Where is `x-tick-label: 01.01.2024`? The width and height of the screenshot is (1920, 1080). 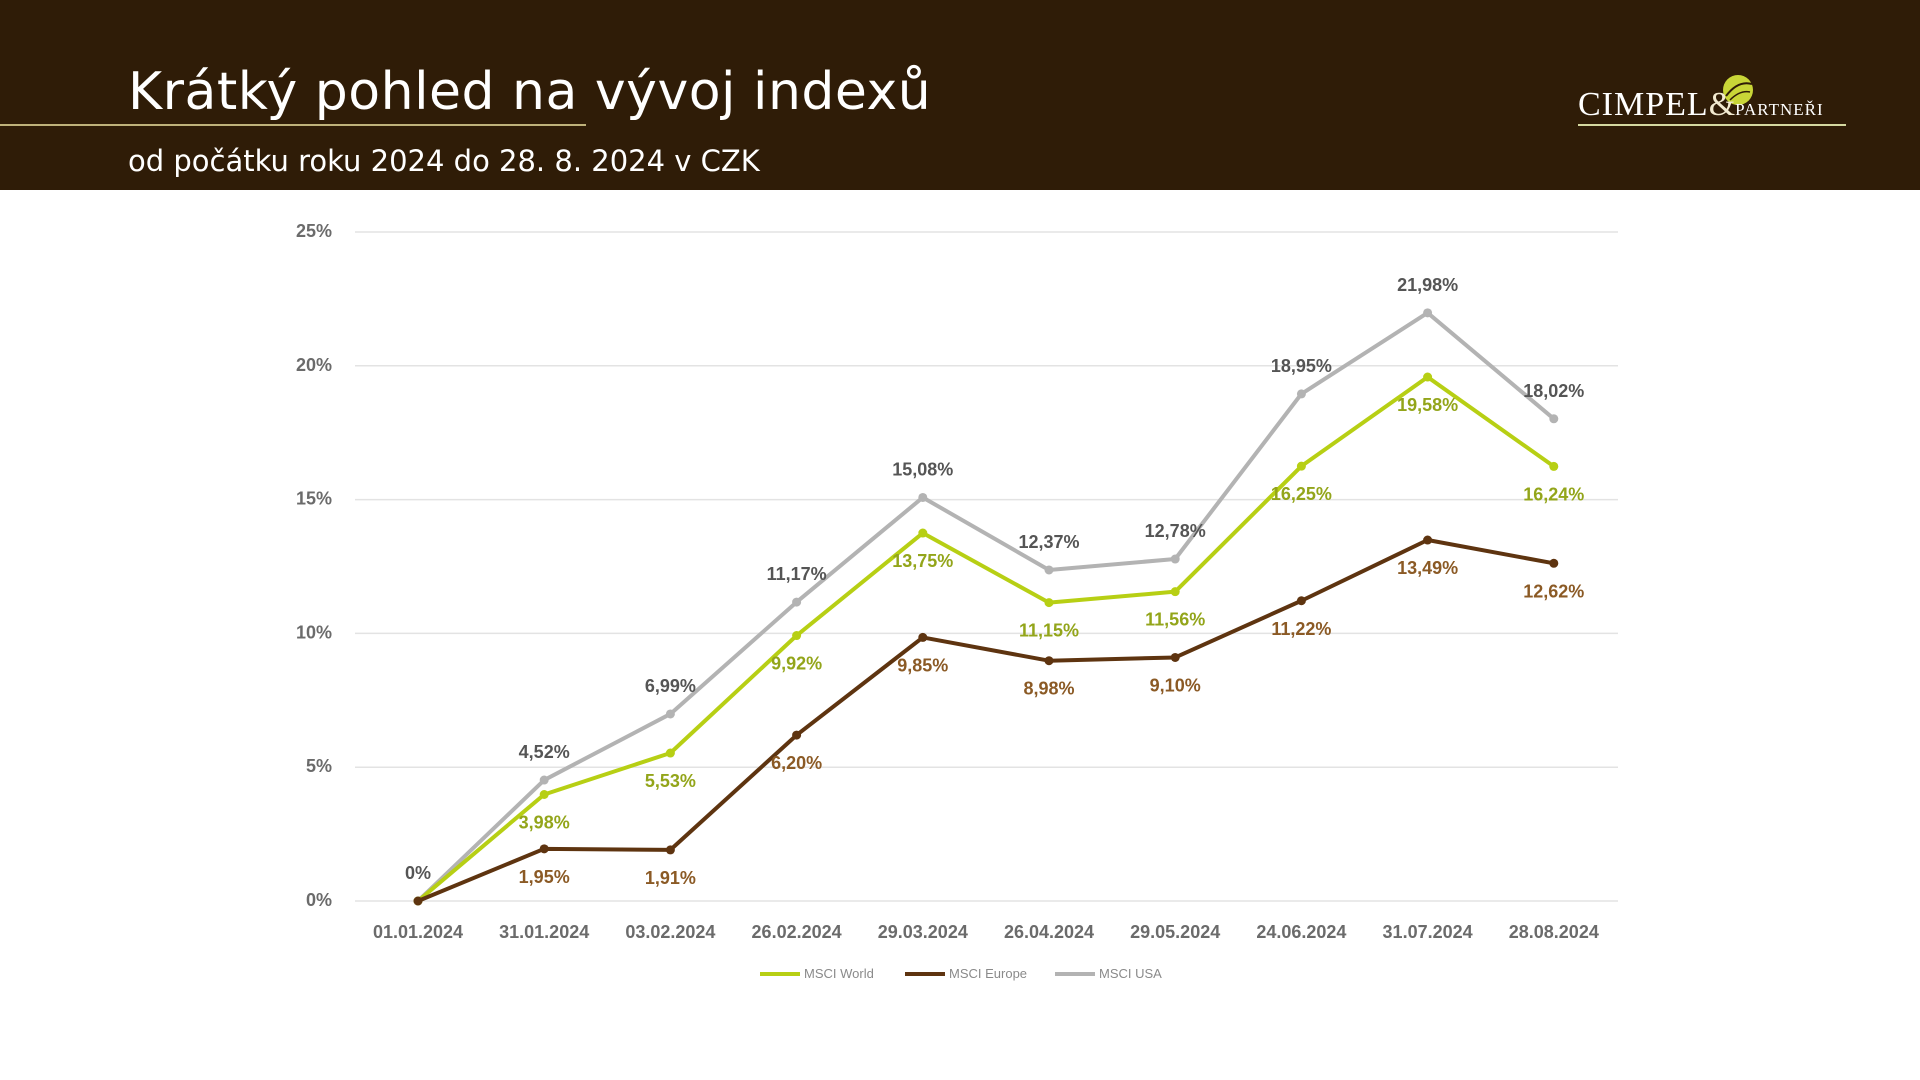 x-tick-label: 01.01.2024 is located at coordinates (418, 932).